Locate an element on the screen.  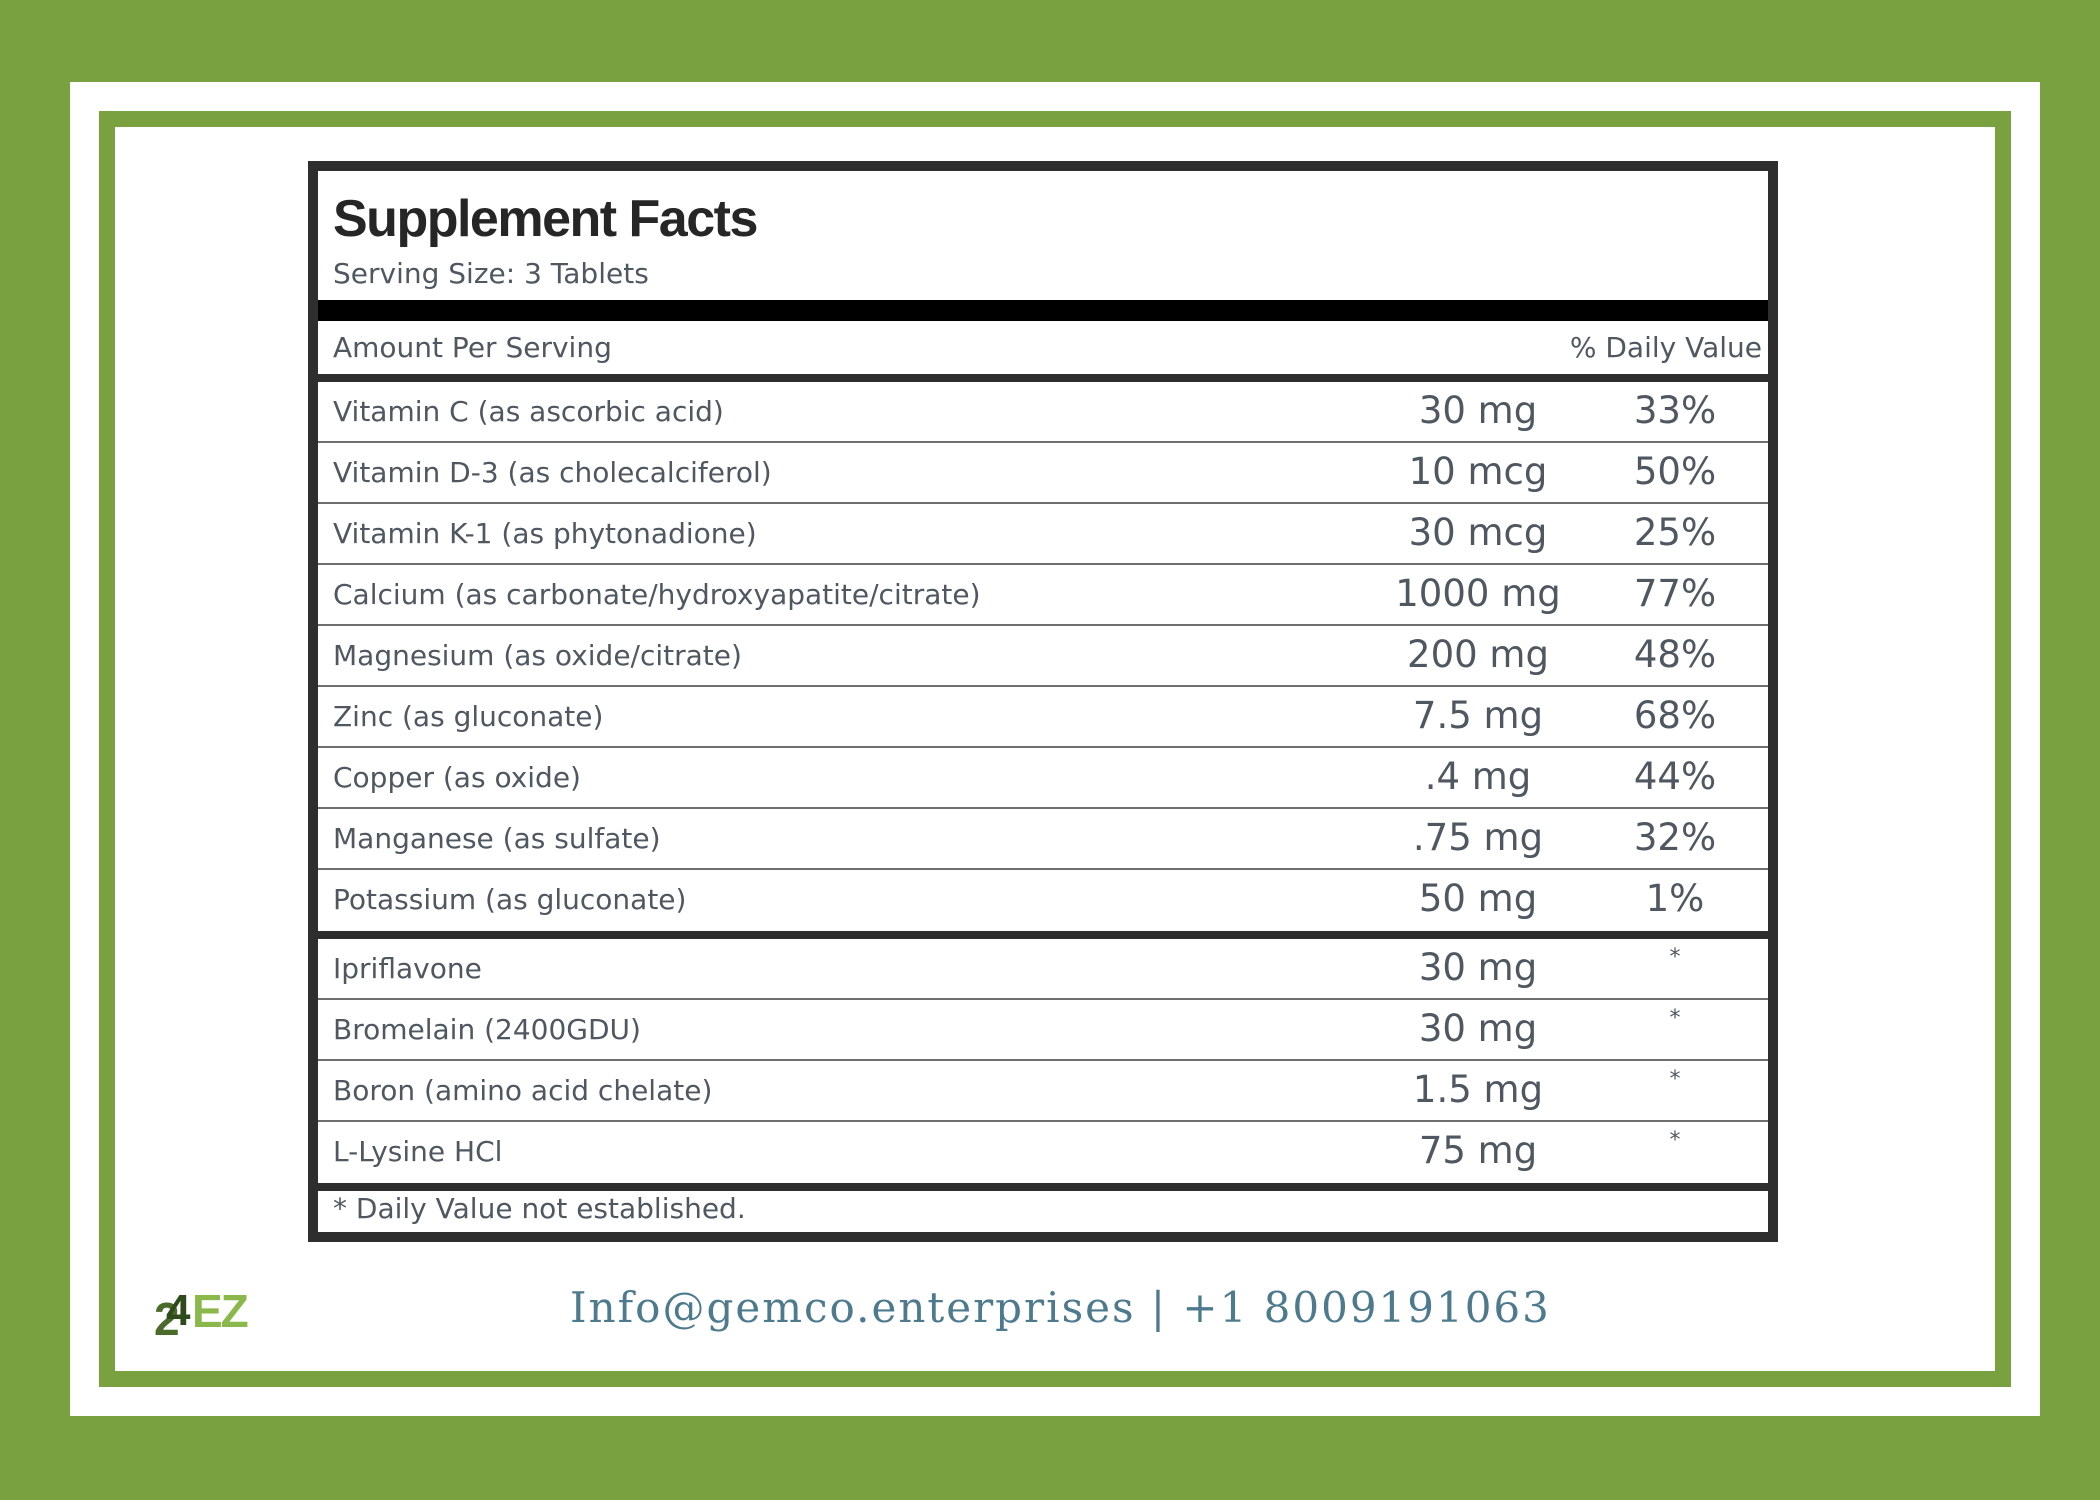
label-title: Supplement Facts is located at coordinates (545, 219).